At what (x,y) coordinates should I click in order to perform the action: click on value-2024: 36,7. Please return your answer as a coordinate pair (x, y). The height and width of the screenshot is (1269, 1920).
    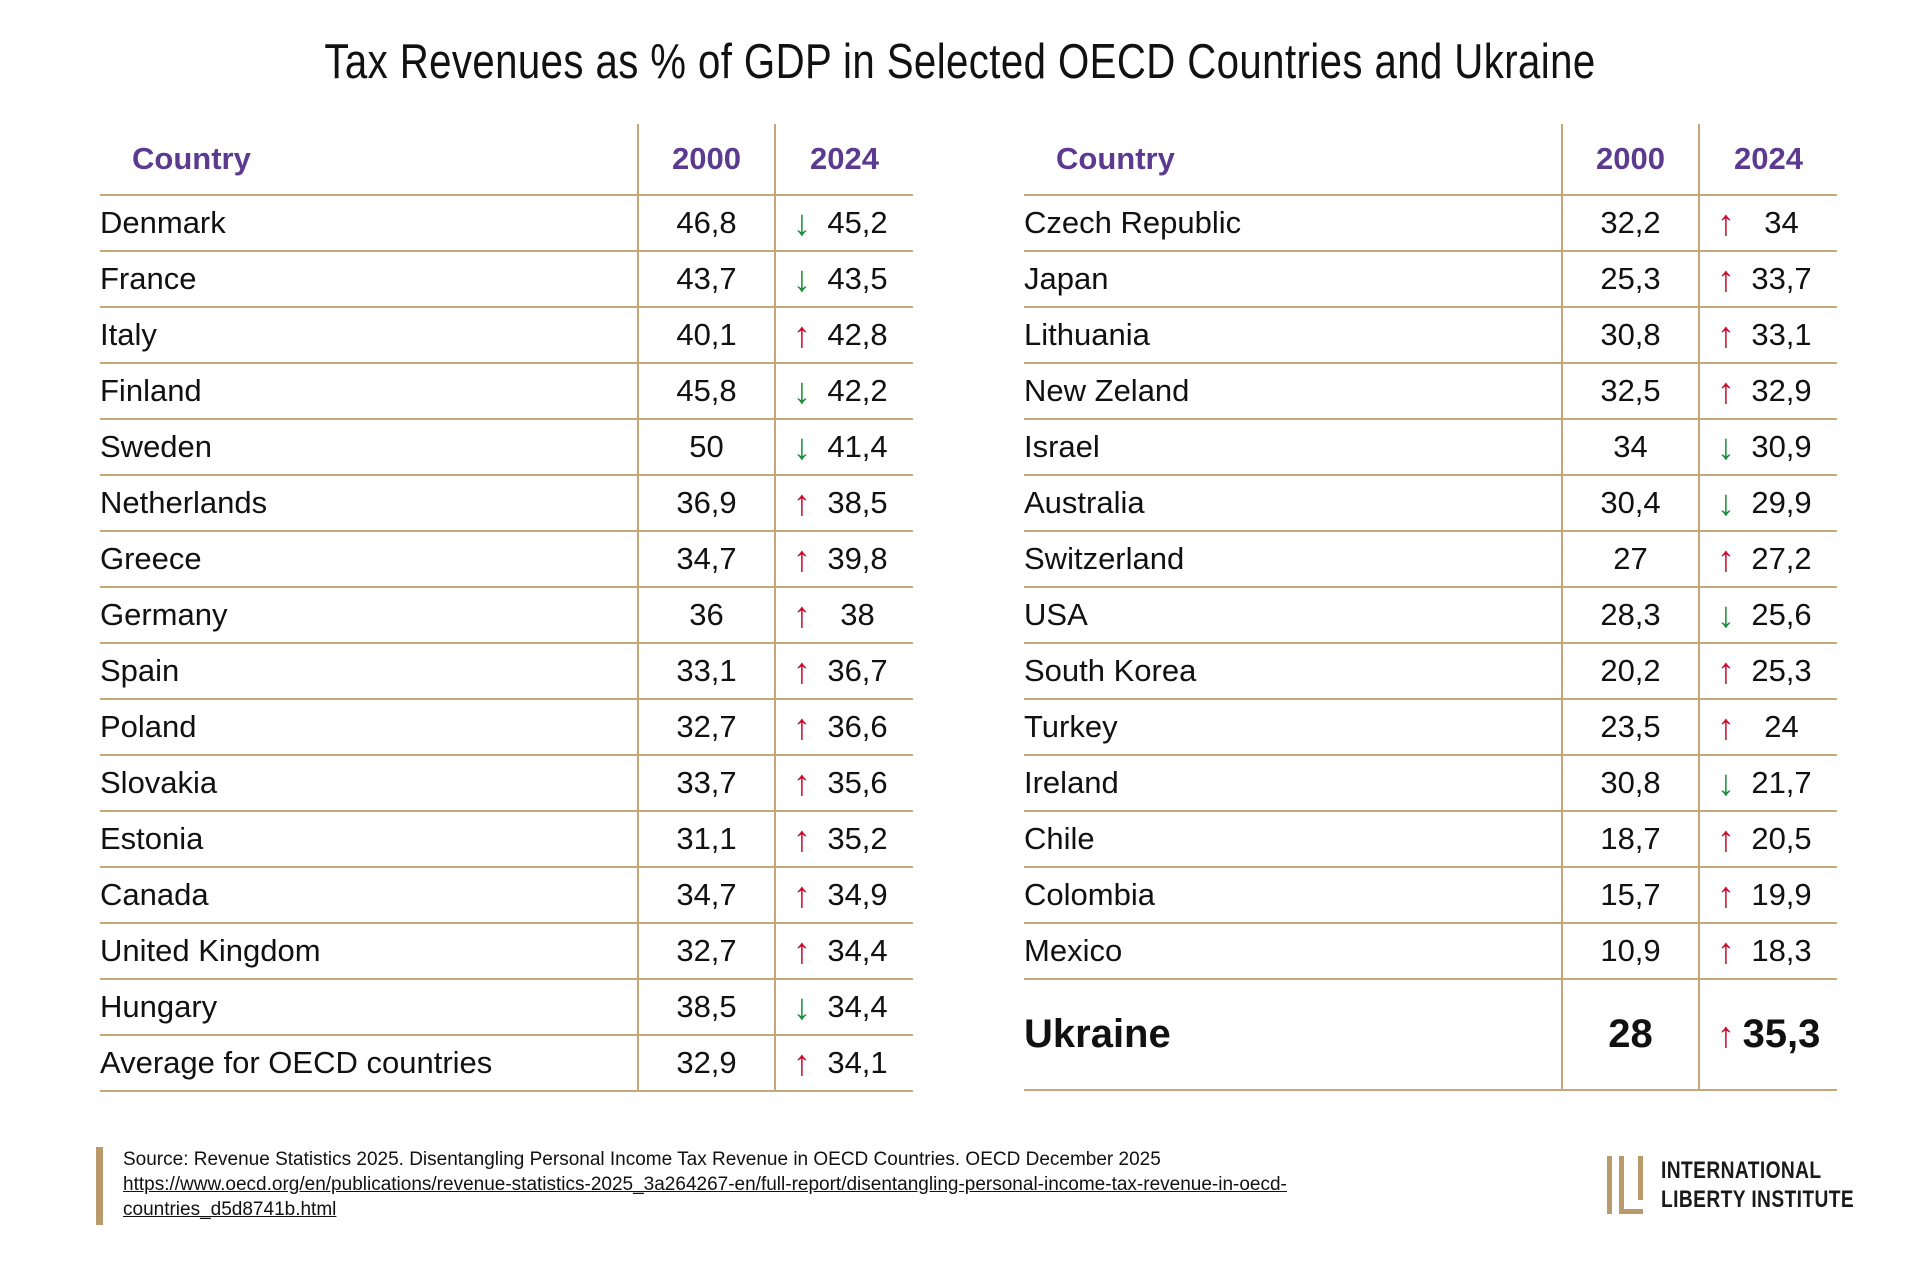
    Looking at the image, I should click on (857, 670).